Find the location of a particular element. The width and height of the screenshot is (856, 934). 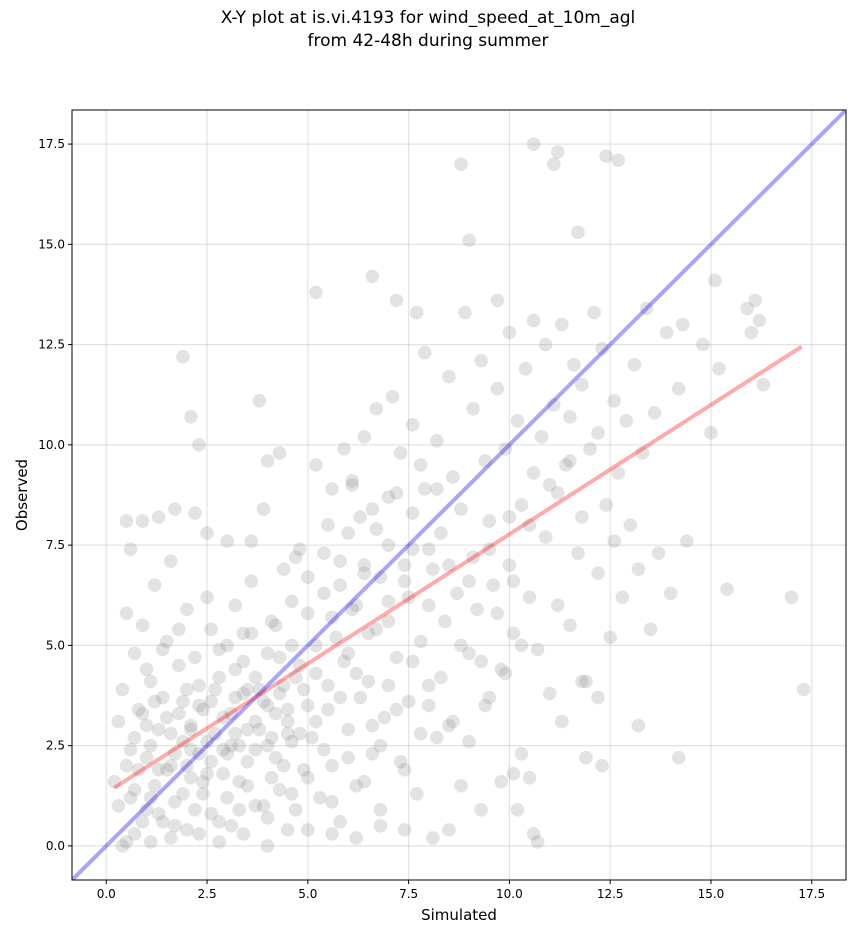

x-tick-label: 2.5 is located at coordinates (207, 894).